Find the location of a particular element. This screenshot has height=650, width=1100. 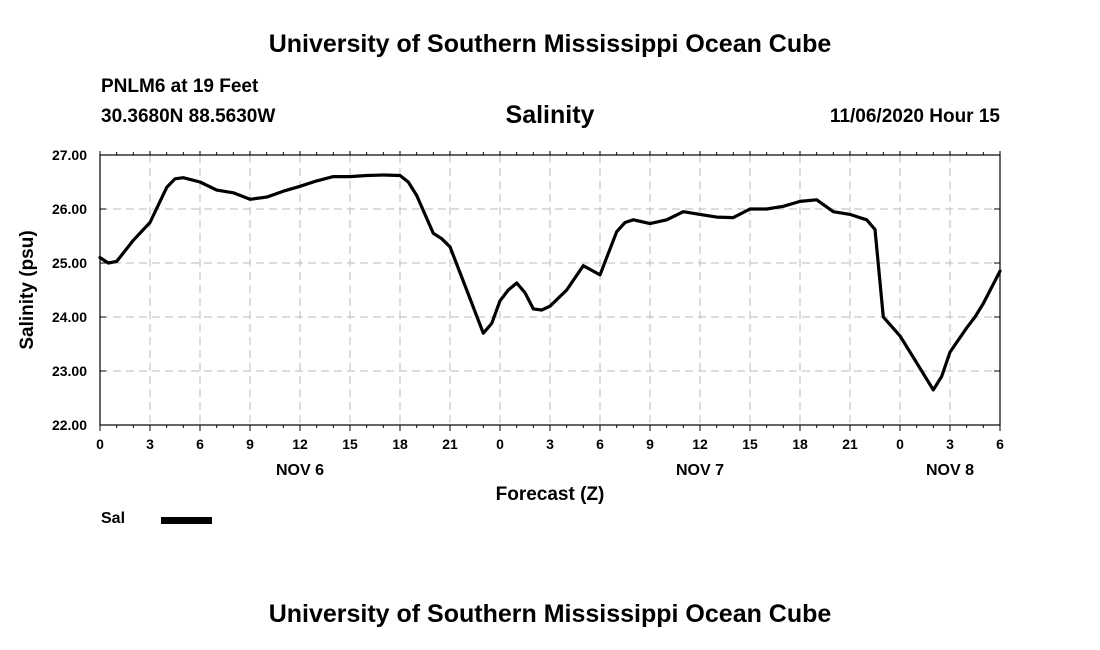

y-axis-tick-labels: 22.00 23.00 24.00 25.00 26.00 27.00 is located at coordinates (69, 290).